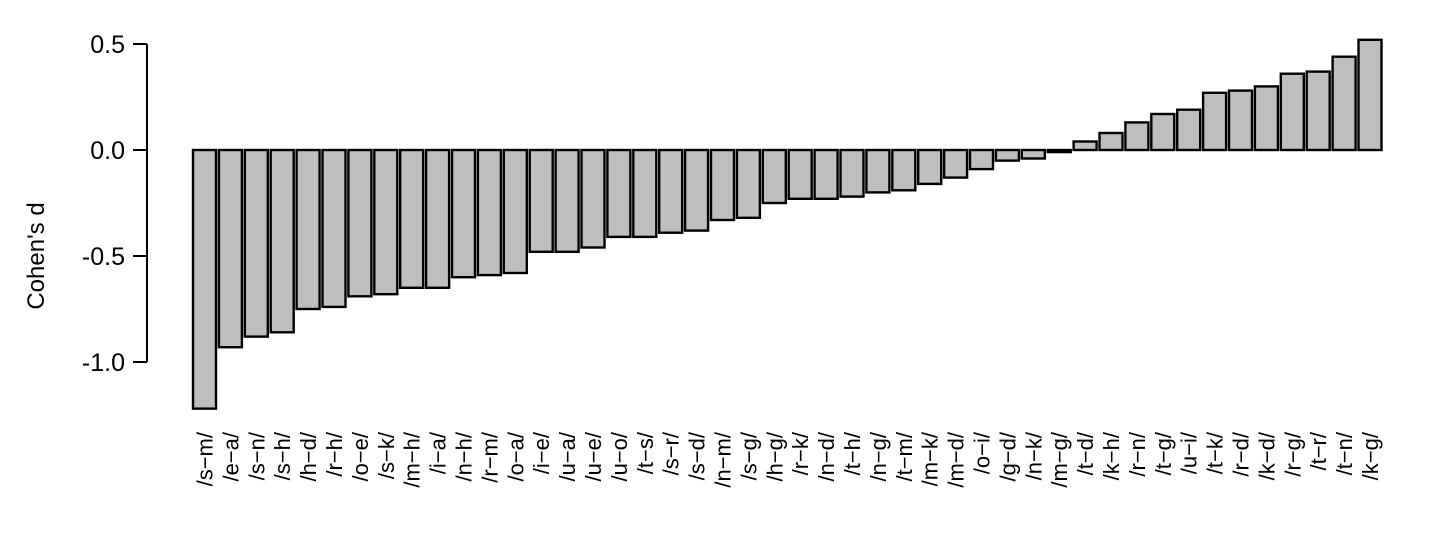  What do you see at coordinates (619, 456) in the screenshot?
I see `x-category-label: /u−o/` at bounding box center [619, 456].